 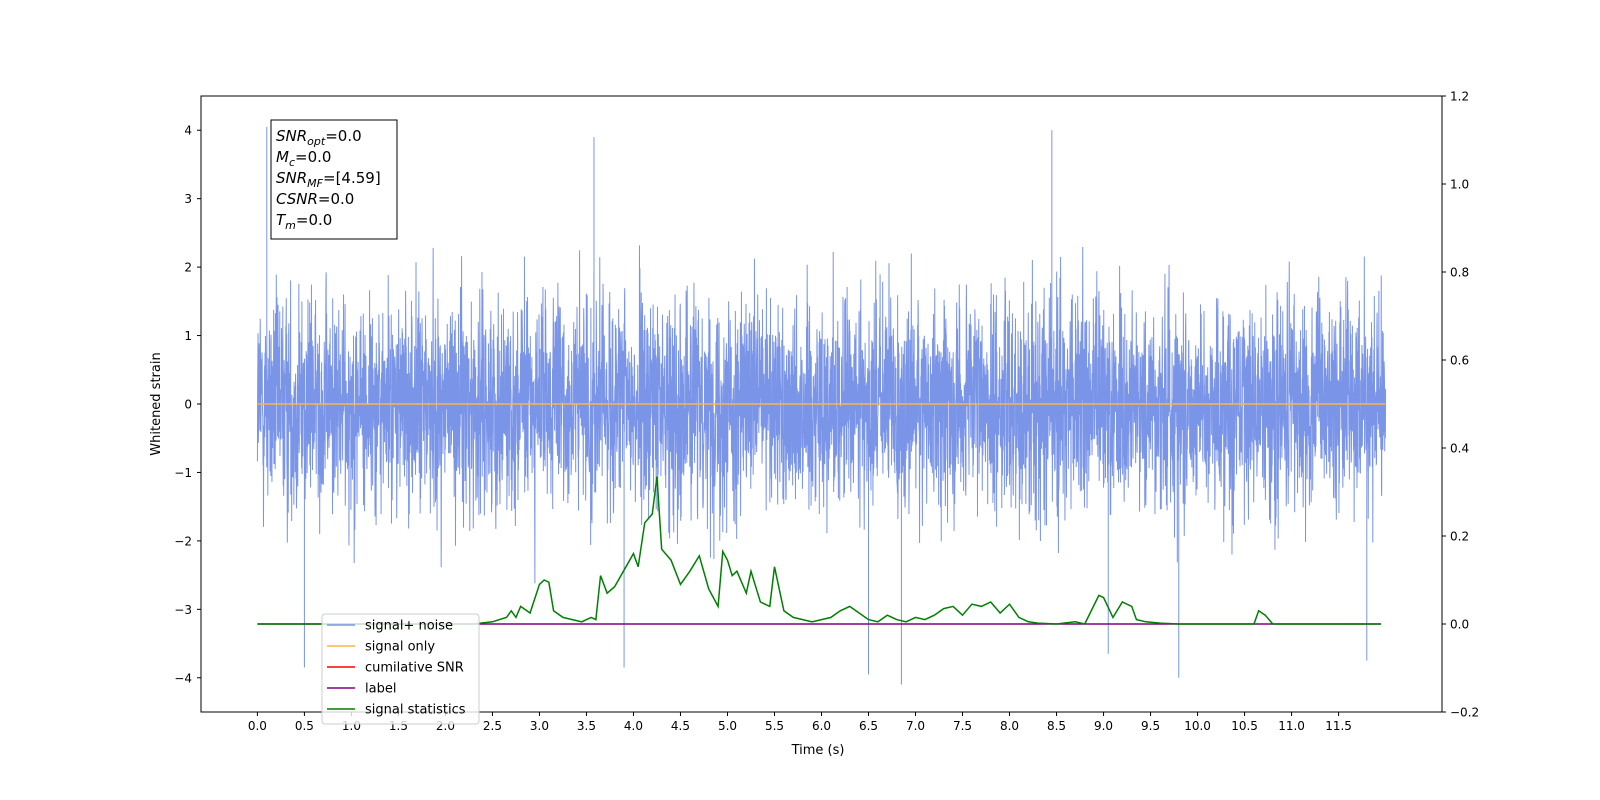 I want to click on y-tick-label: −1, so click(x=183, y=473).